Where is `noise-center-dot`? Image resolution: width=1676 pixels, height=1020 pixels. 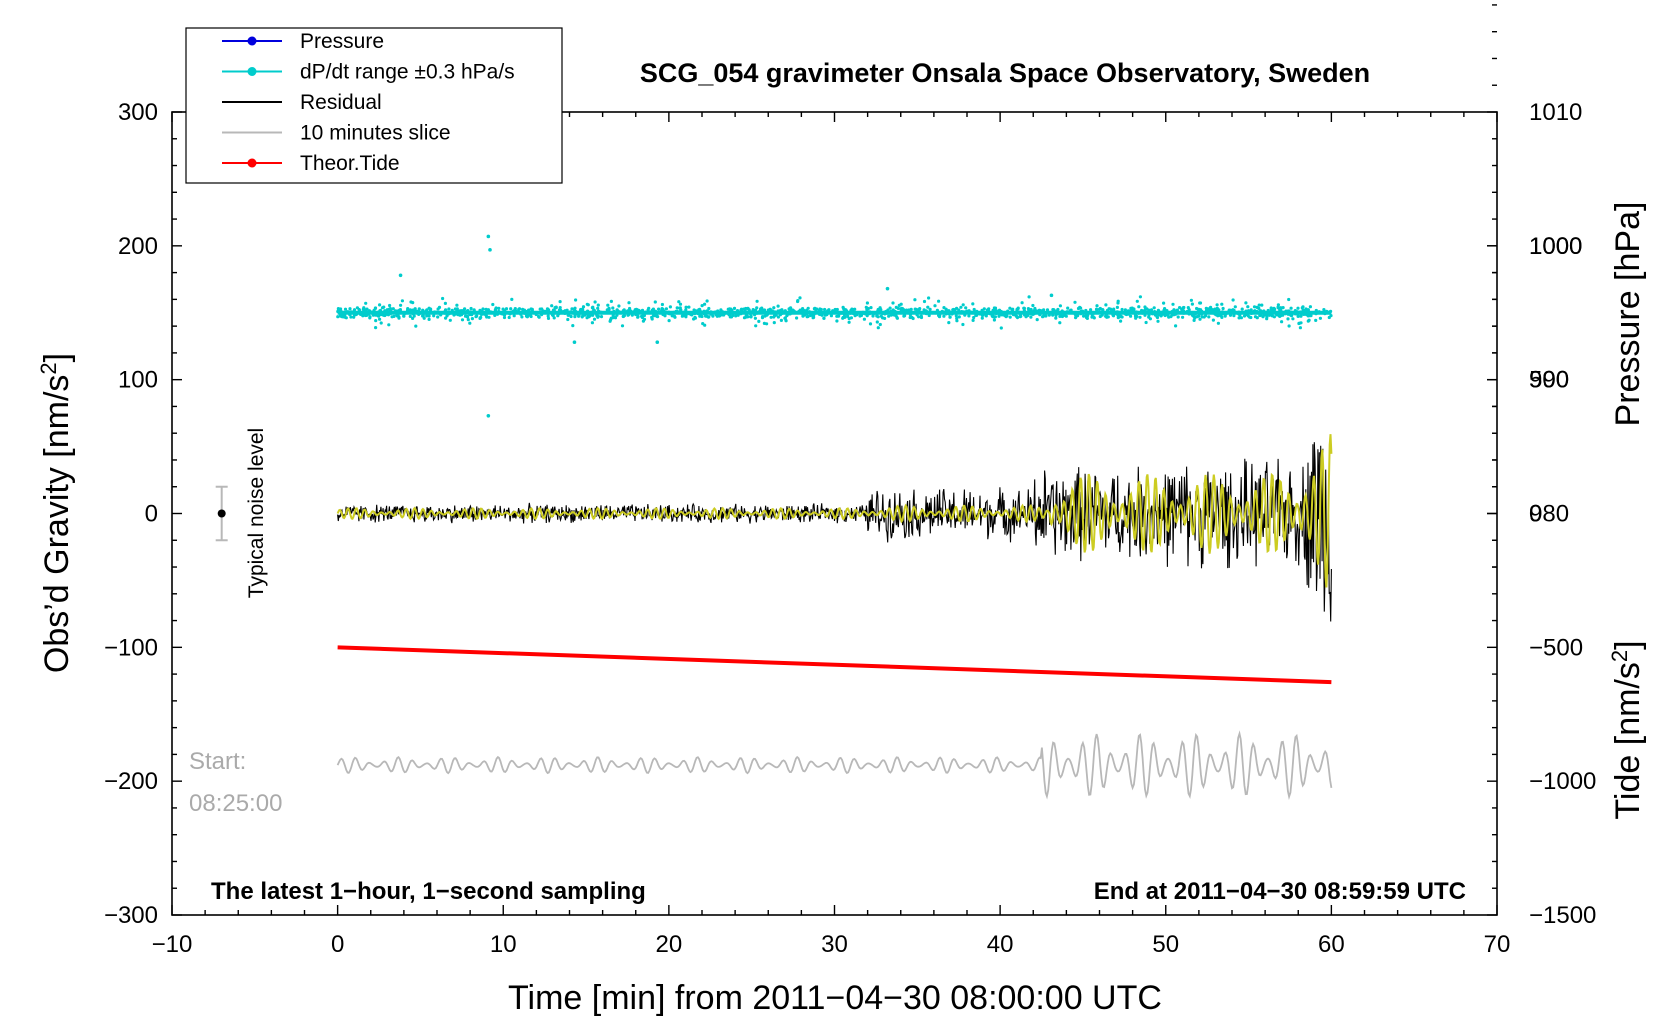 noise-center-dot is located at coordinates (221, 513).